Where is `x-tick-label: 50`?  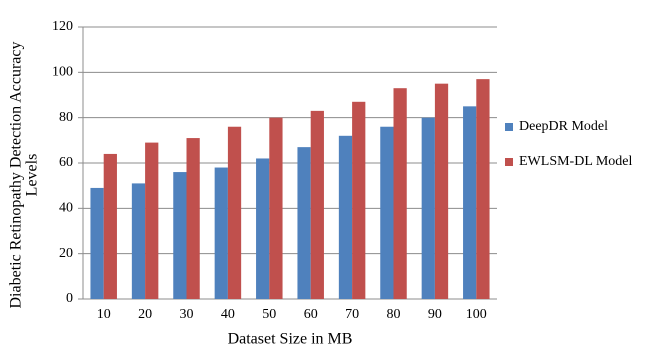
x-tick-label: 50 is located at coordinates (269, 314).